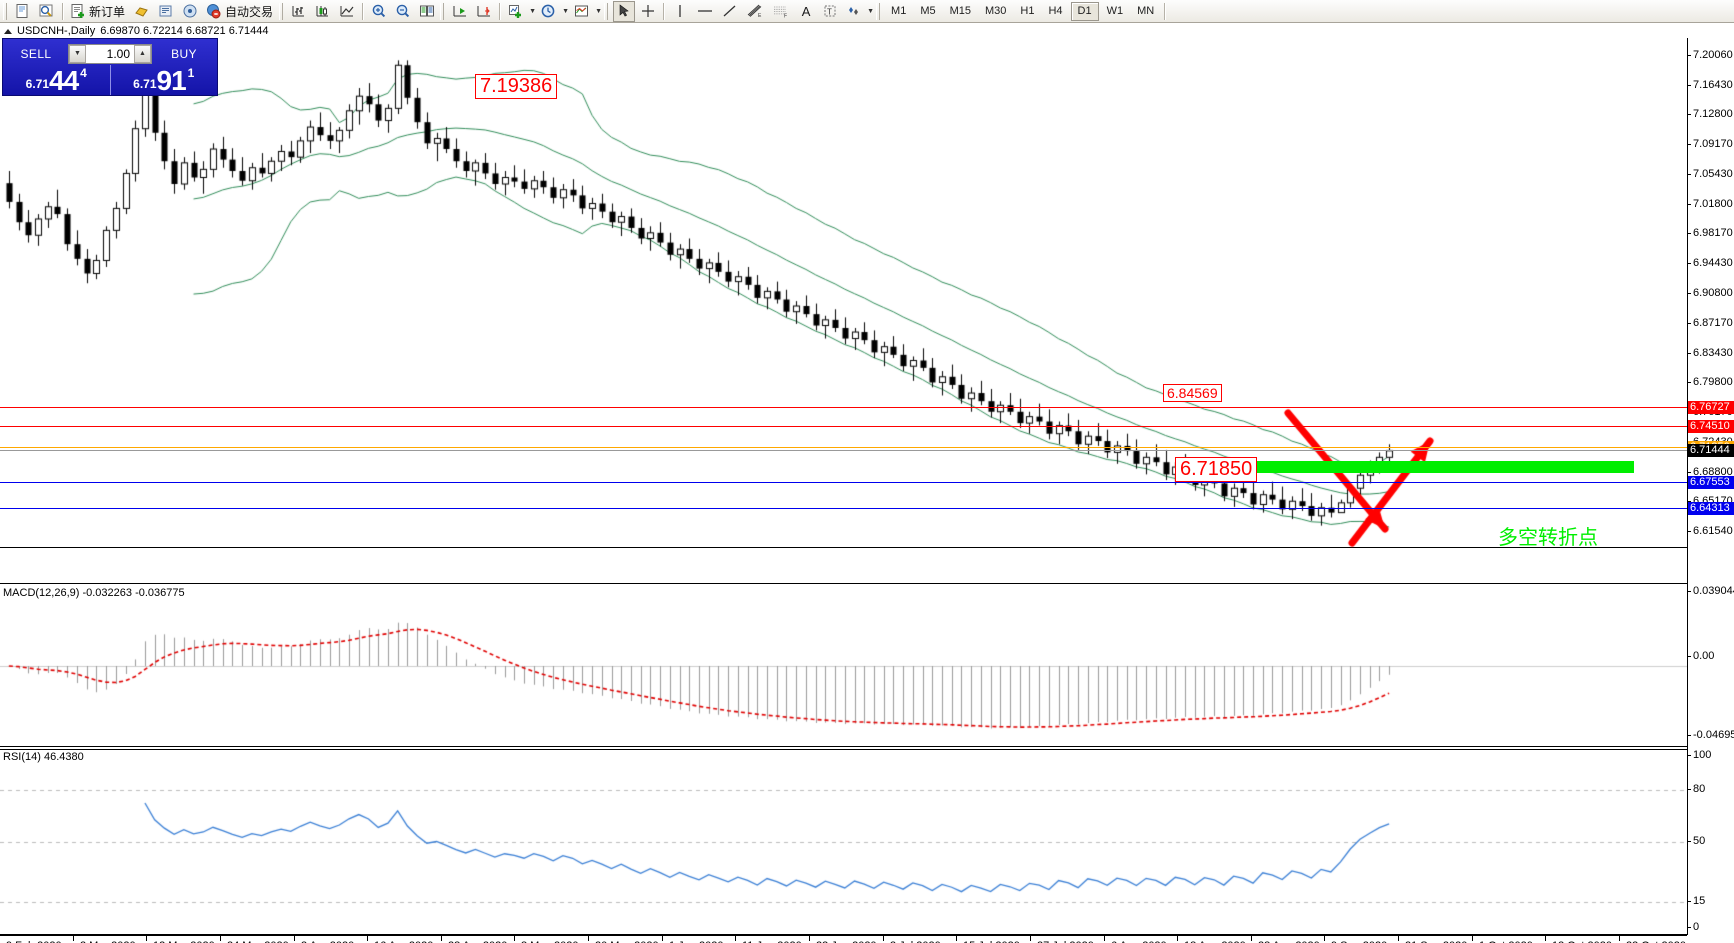 This screenshot has height=943, width=1734. I want to click on macd-tick: 0.00, so click(1701, 656).